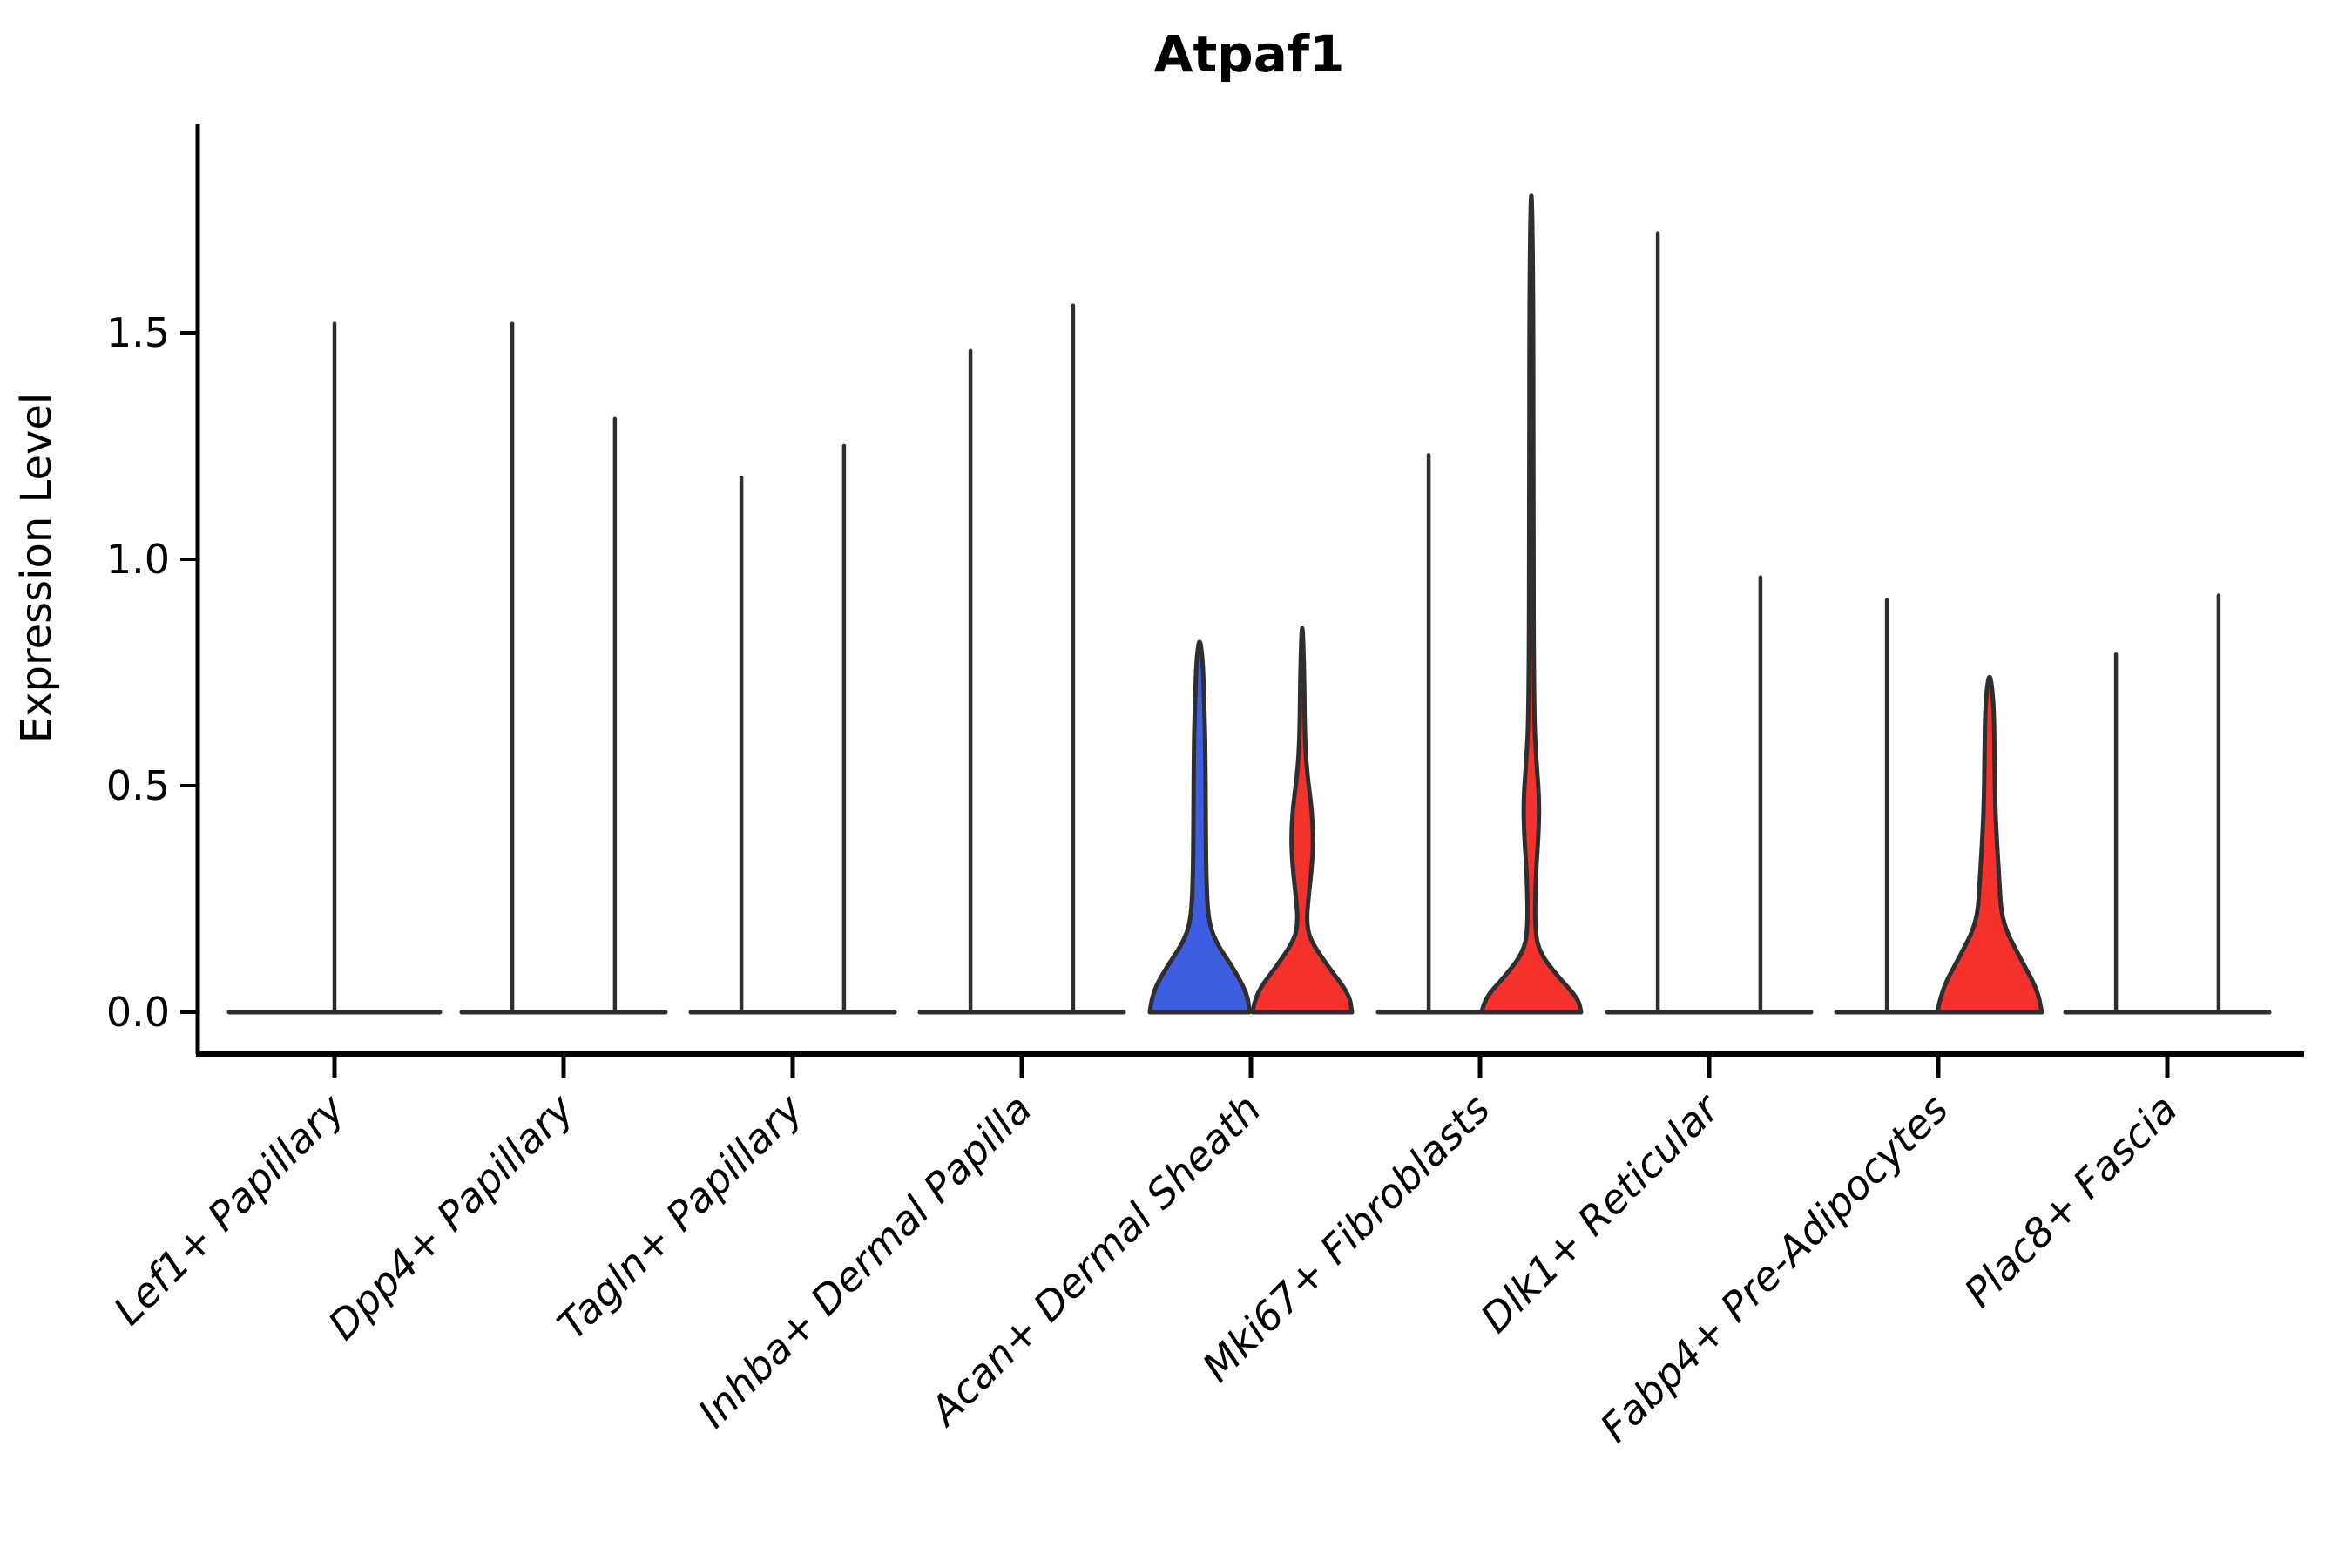 Image resolution: width=2352 pixels, height=1568 pixels. What do you see at coordinates (451, 1216) in the screenshot?
I see `x-tick-label: Dpp4+ Papillary` at bounding box center [451, 1216].